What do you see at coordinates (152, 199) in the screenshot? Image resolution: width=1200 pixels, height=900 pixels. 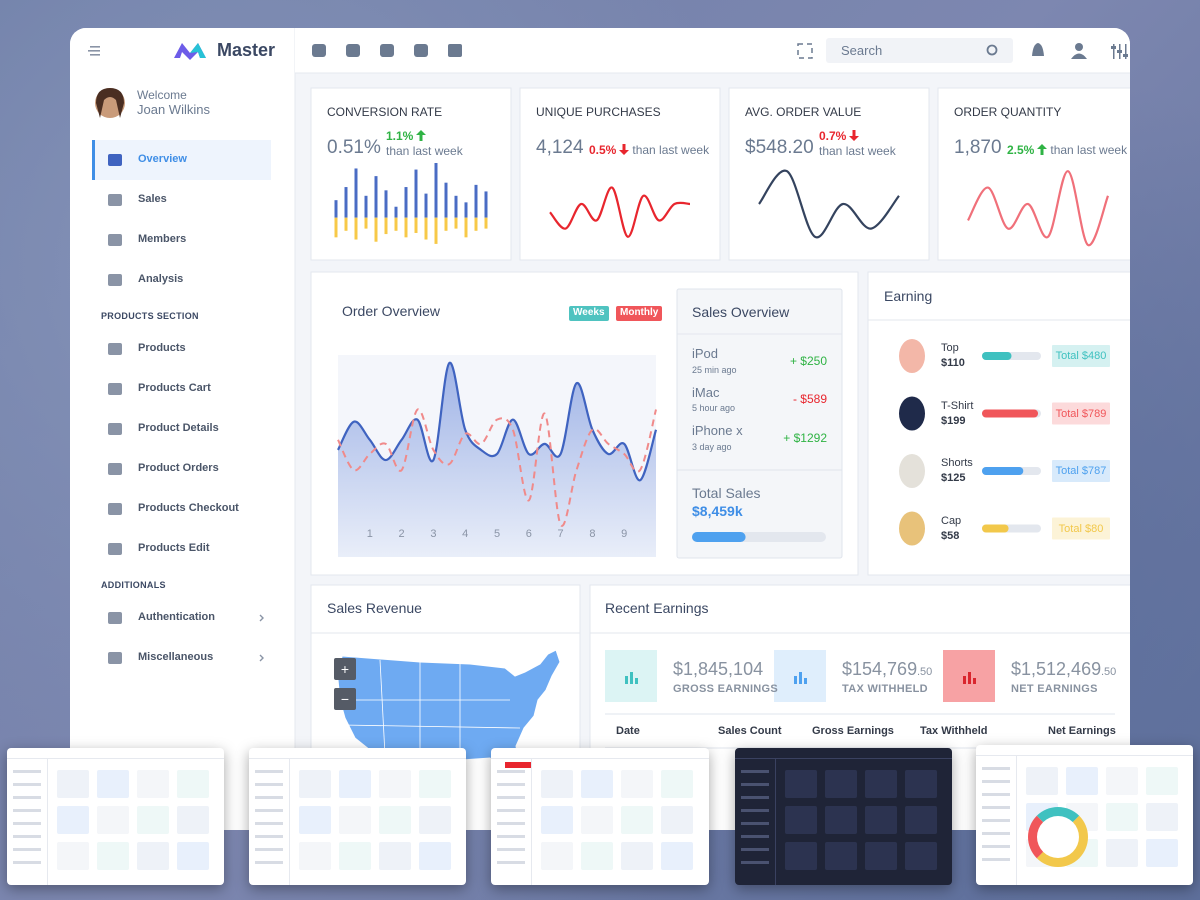 I see `nav-item: Sales` at bounding box center [152, 199].